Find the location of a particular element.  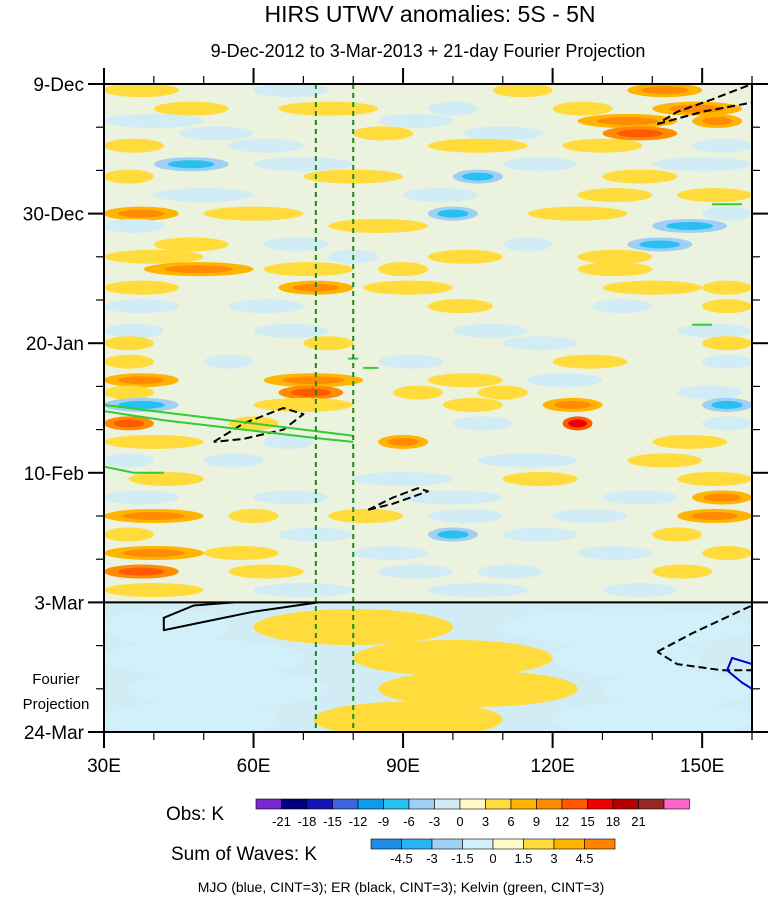

obs-colorbar-title: Obs: K is located at coordinates (195, 814).